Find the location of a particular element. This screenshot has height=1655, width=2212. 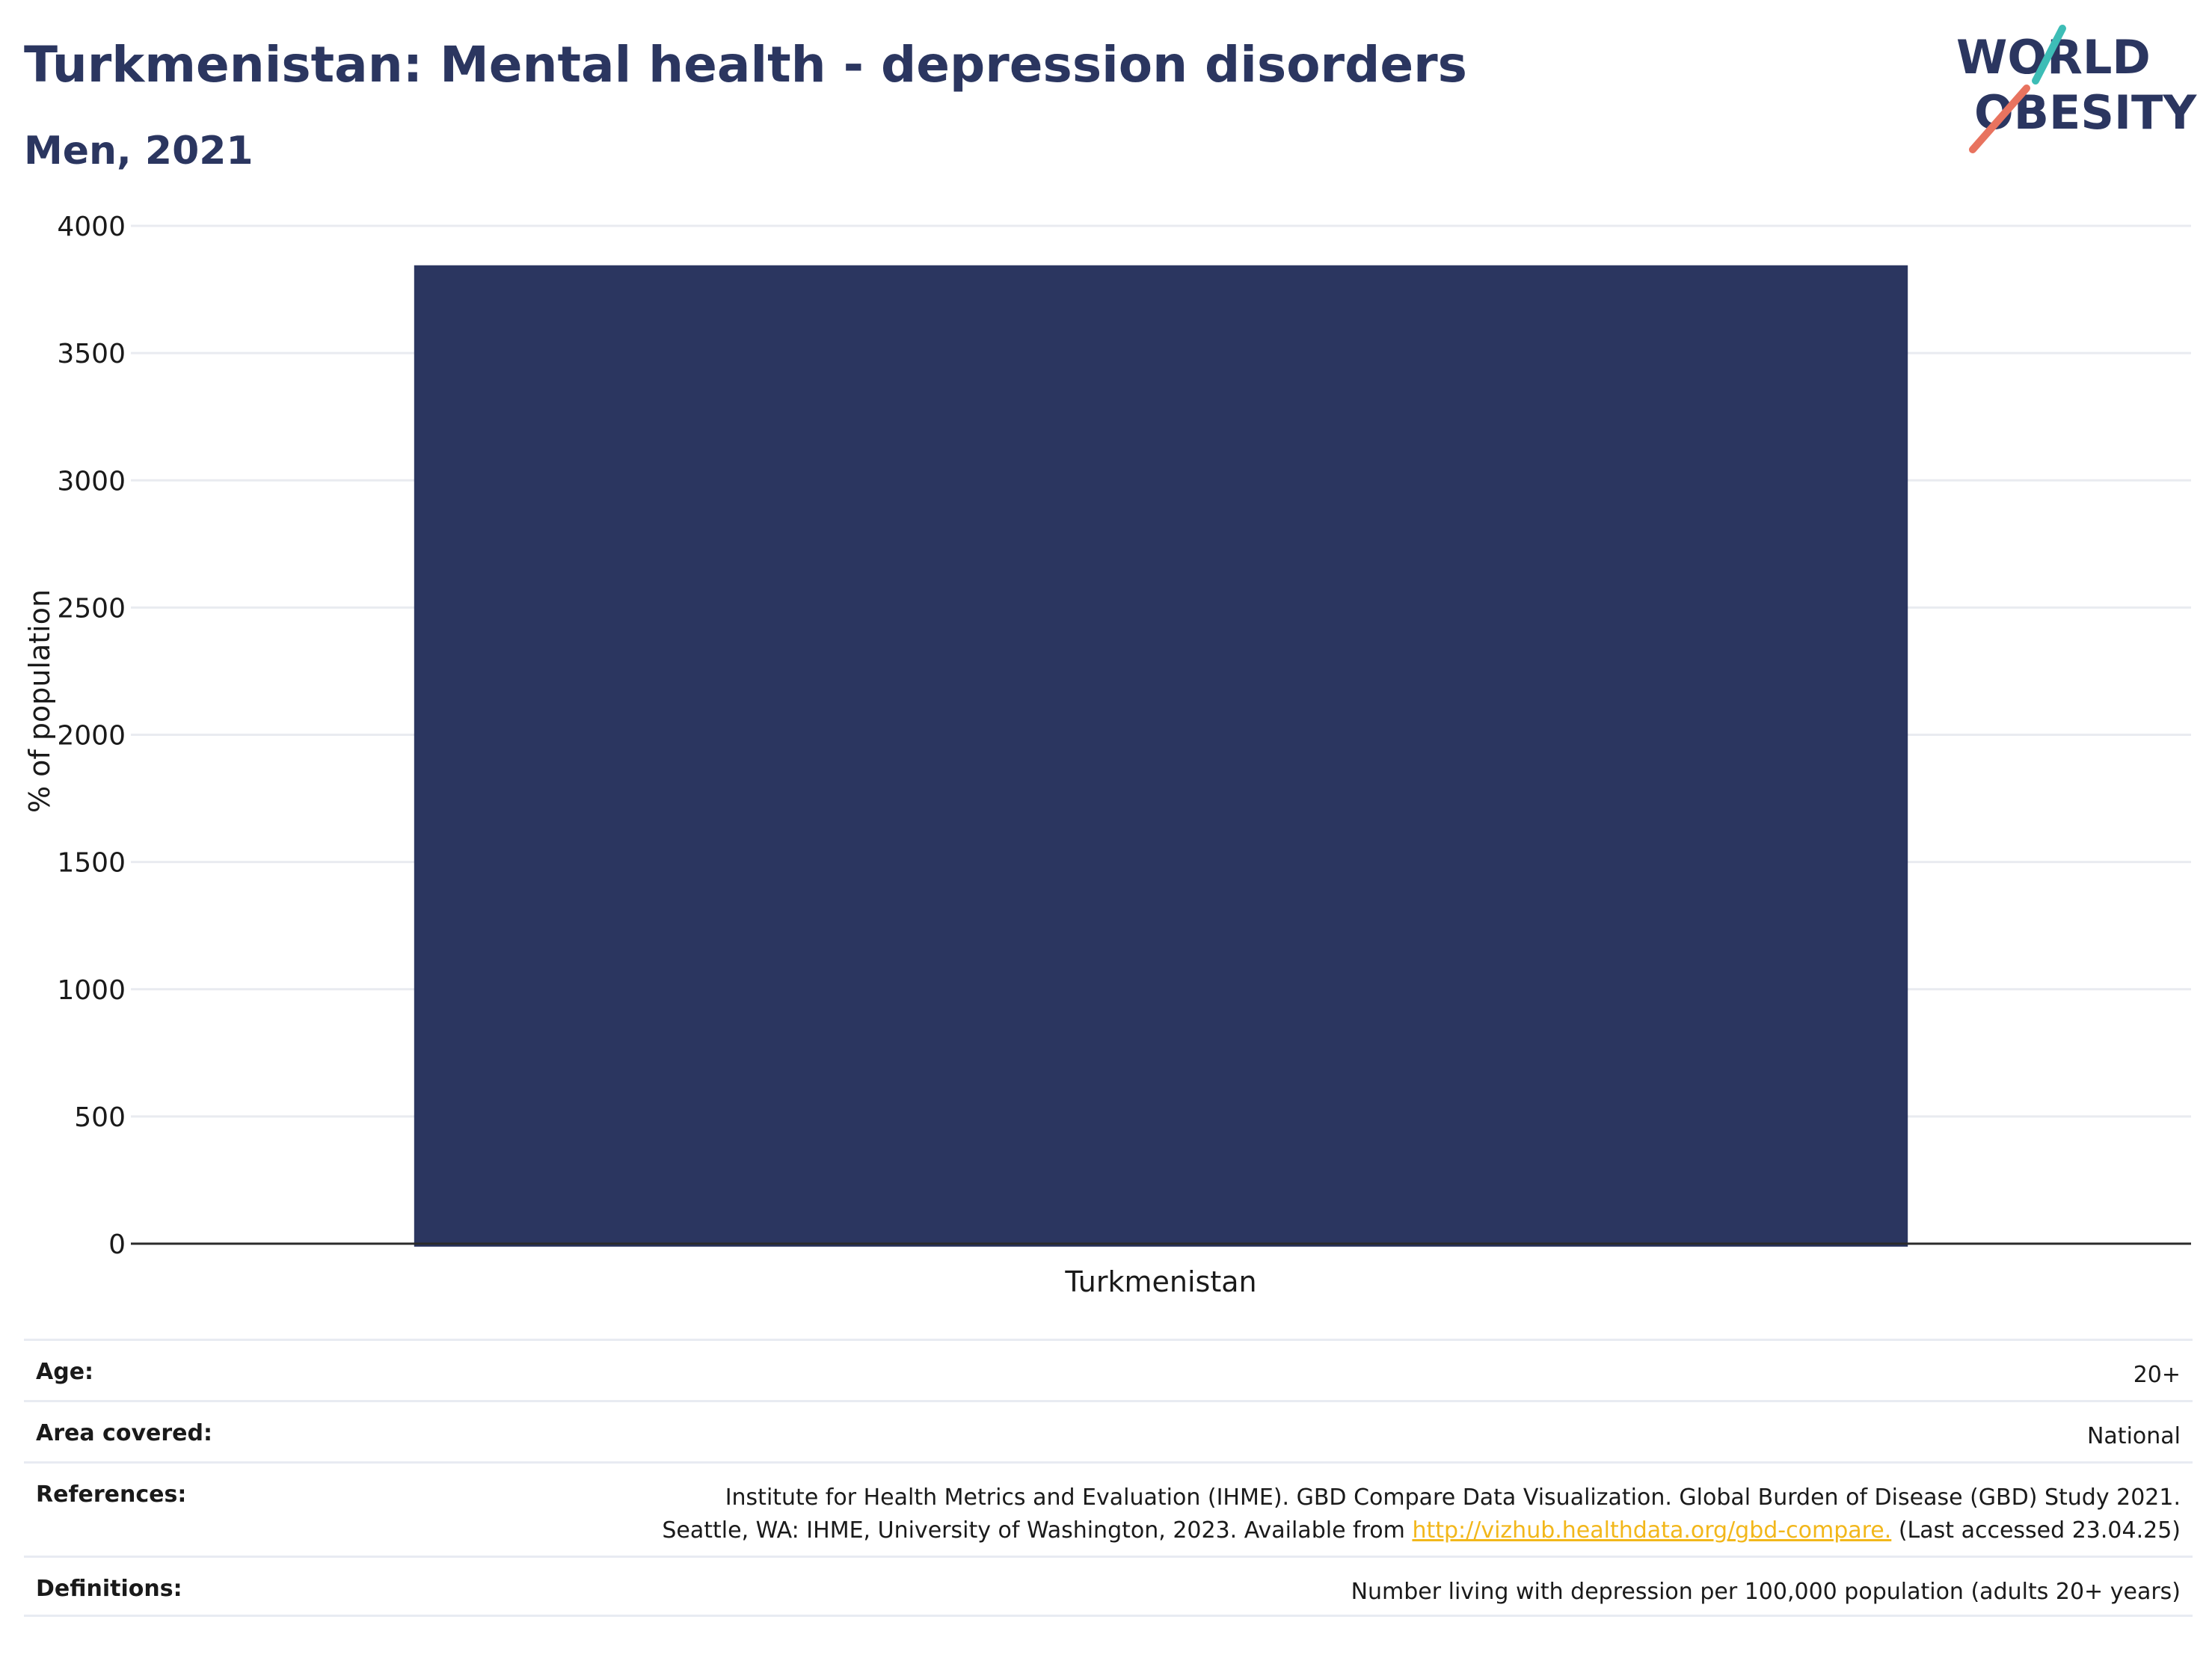

y-tick-label: 2000 is located at coordinates (91, 736).